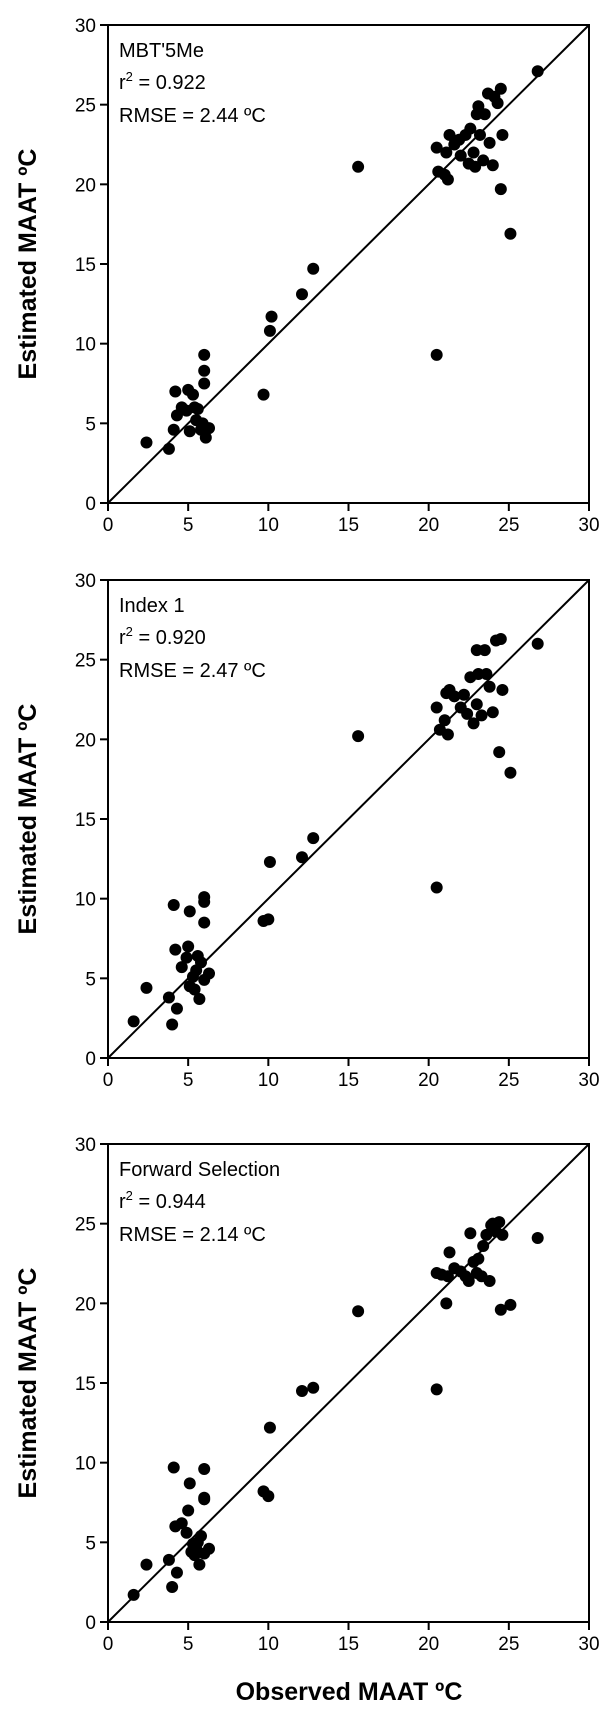 This screenshot has height=1709, width=603. Describe the element at coordinates (268, 1644) in the screenshot. I see `x-tick-label: 10` at that location.